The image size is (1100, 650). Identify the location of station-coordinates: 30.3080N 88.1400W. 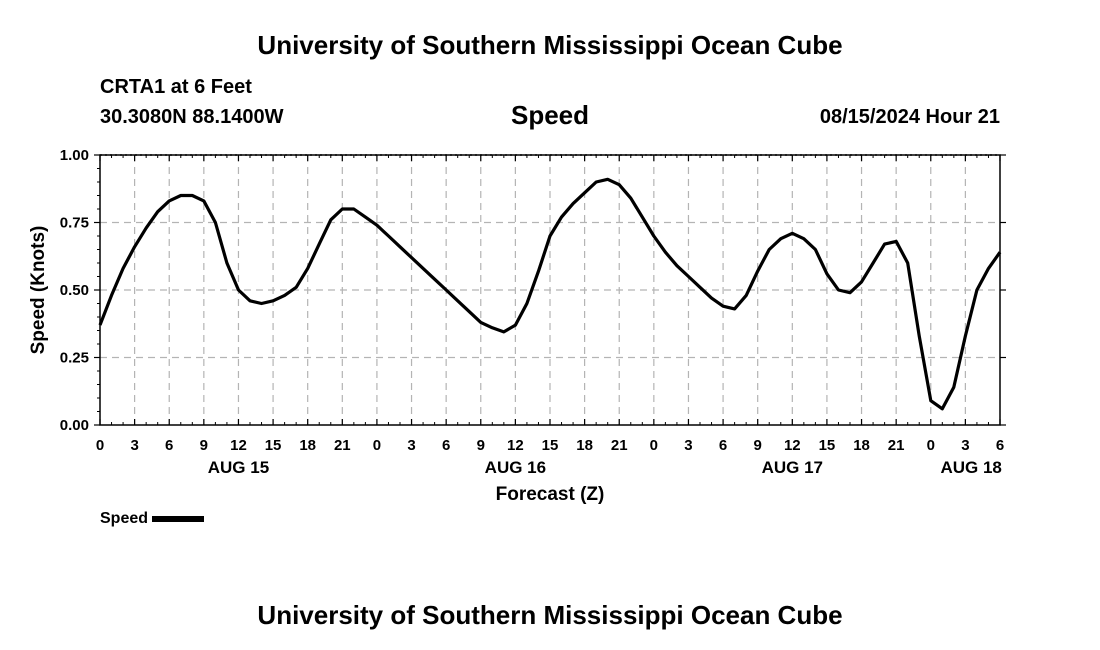
(192, 117).